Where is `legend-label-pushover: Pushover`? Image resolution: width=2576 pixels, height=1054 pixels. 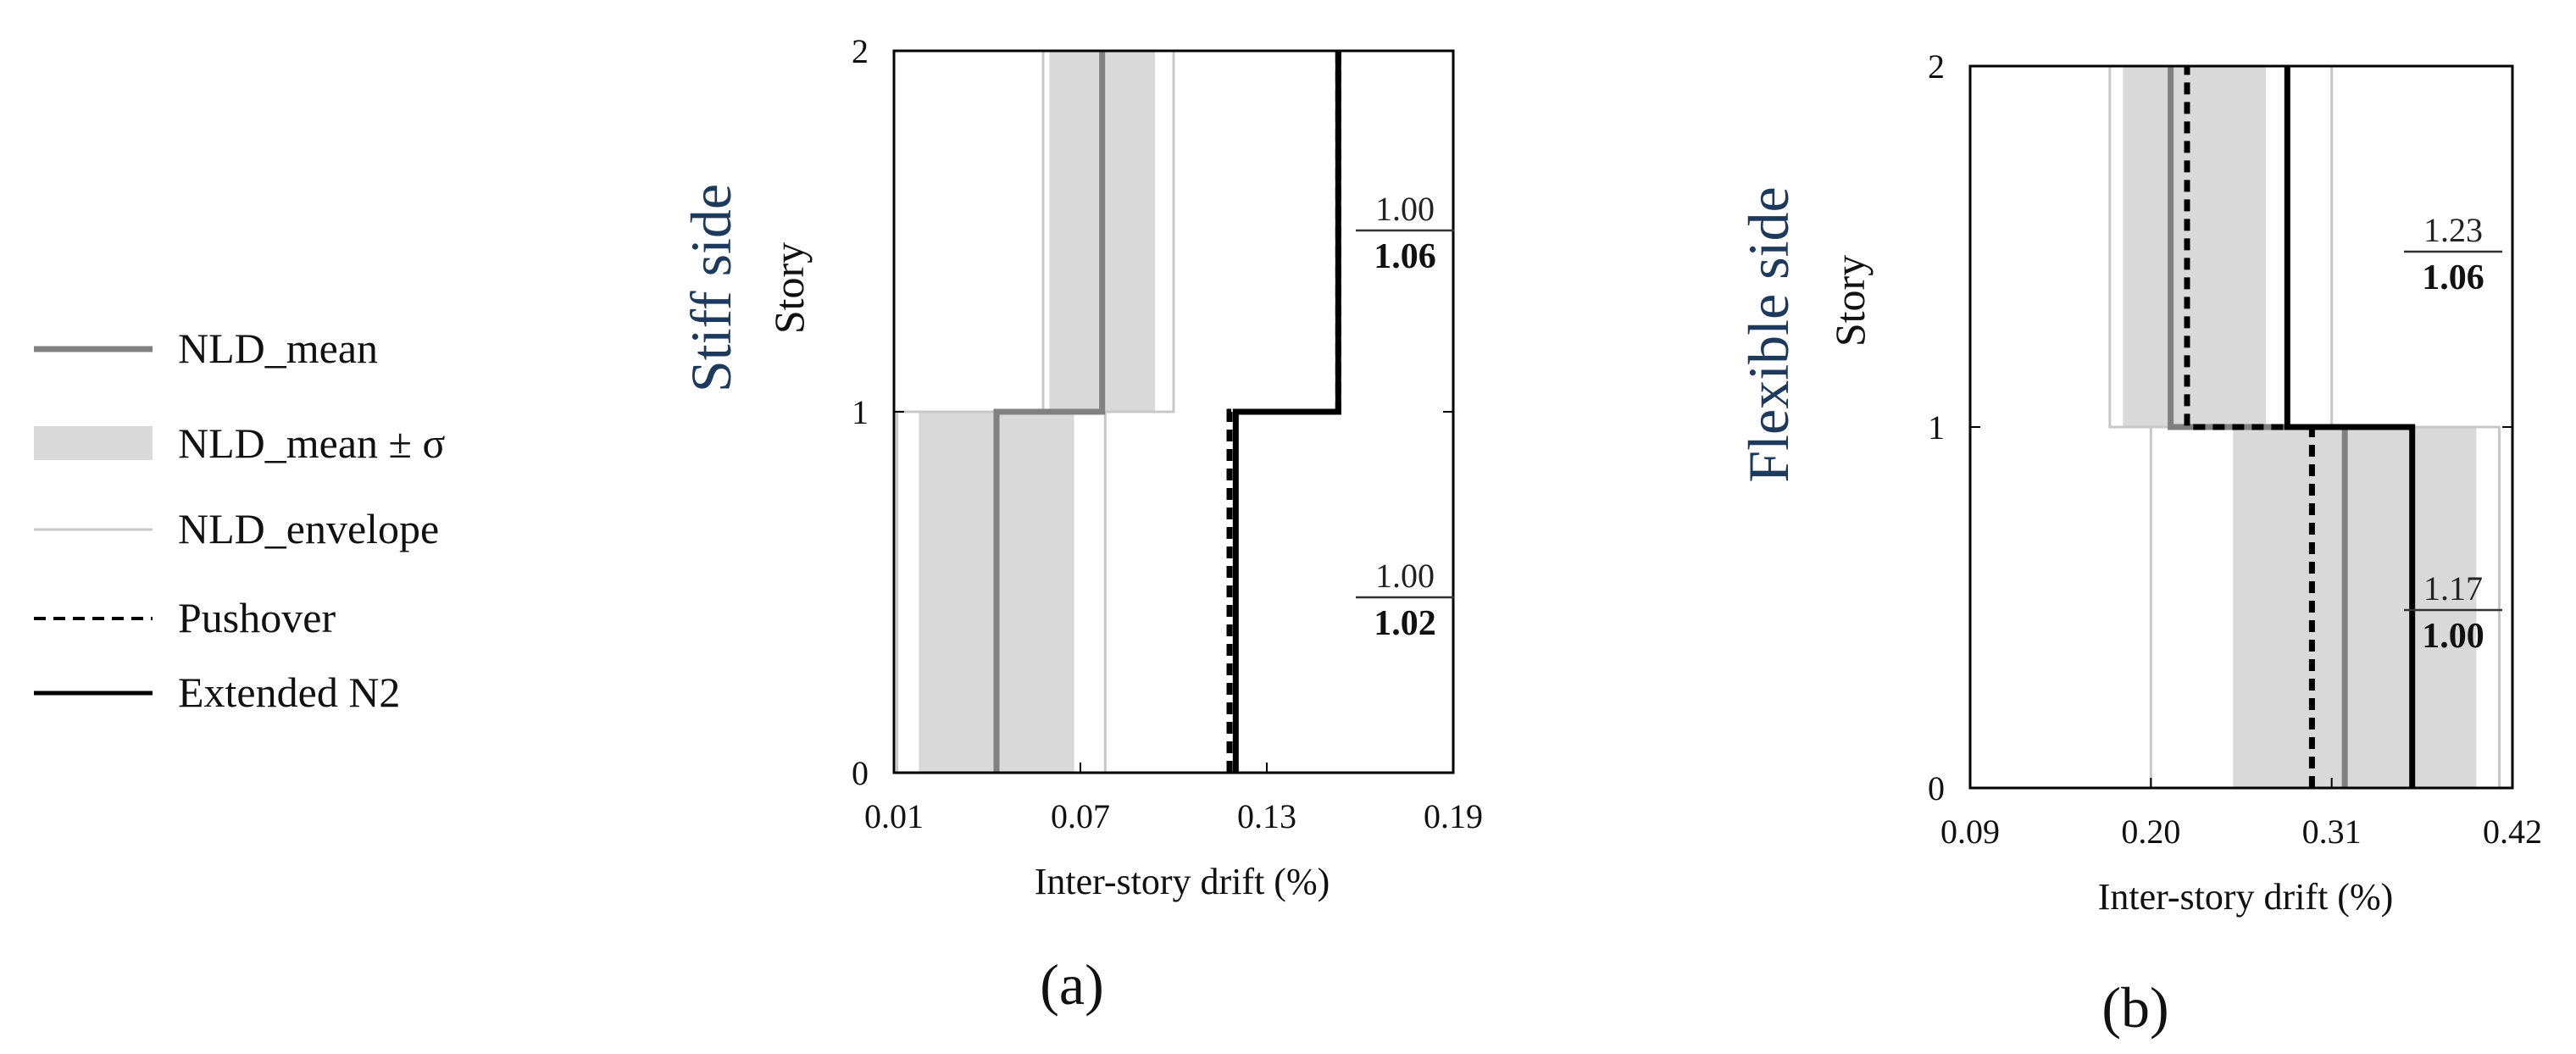
legend-label-pushover: Pushover is located at coordinates (257, 617).